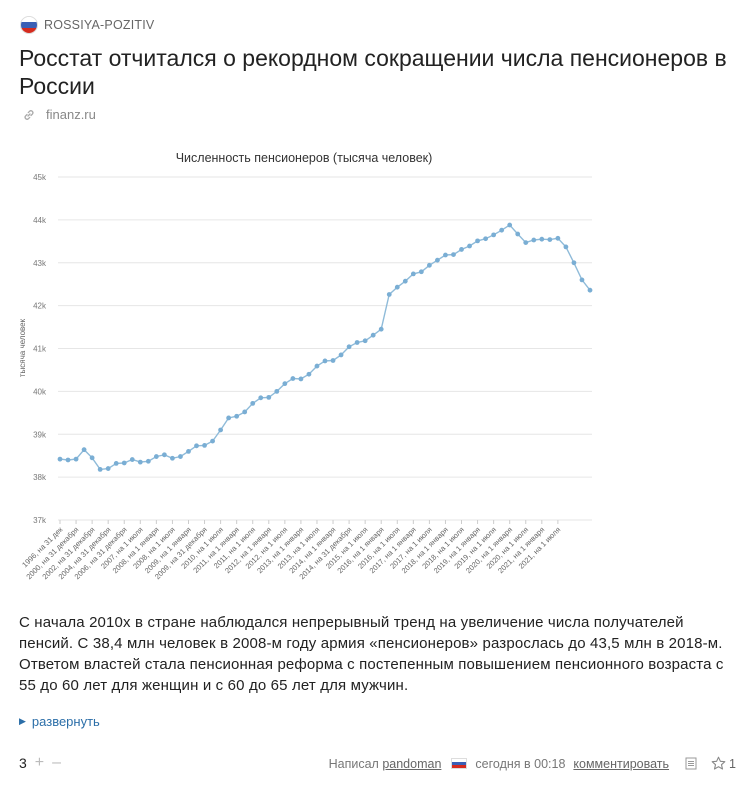 The width and height of the screenshot is (752, 791). I want to click on source-link: finanz.ru, so click(71, 114).